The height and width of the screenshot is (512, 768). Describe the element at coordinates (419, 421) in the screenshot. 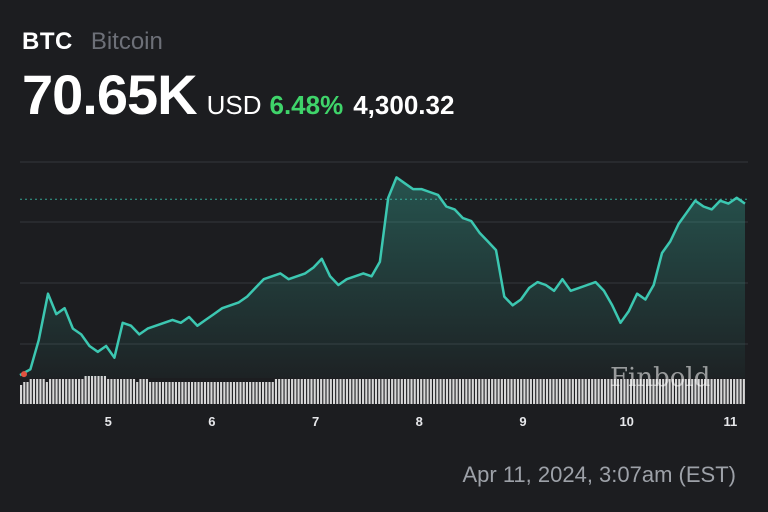

I see `x-tick-label: 8` at that location.